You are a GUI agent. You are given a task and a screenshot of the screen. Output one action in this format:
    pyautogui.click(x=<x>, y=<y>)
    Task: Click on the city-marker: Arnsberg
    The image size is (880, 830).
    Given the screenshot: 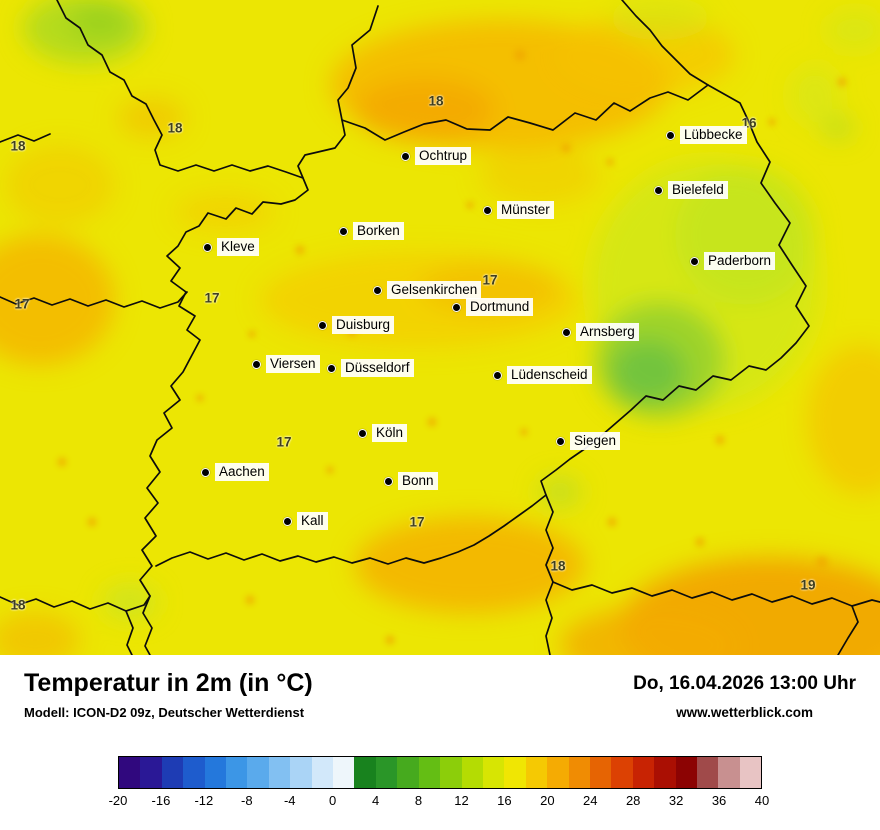 What is the action you would take?
    pyautogui.click(x=600, y=332)
    